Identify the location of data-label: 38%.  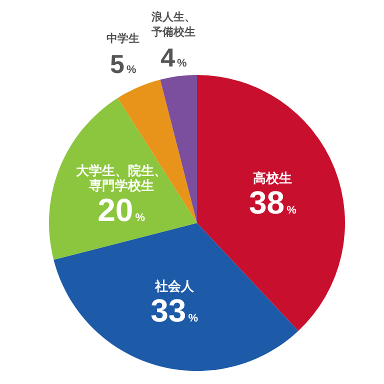
(272, 202).